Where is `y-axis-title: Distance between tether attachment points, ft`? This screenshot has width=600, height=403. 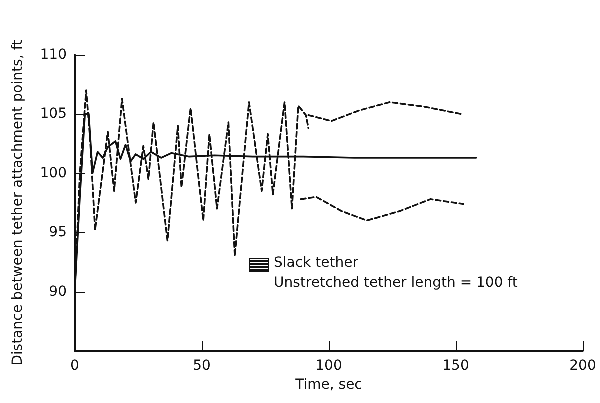 y-axis-title: Distance between tether attachment points, ft is located at coordinates (18, 203).